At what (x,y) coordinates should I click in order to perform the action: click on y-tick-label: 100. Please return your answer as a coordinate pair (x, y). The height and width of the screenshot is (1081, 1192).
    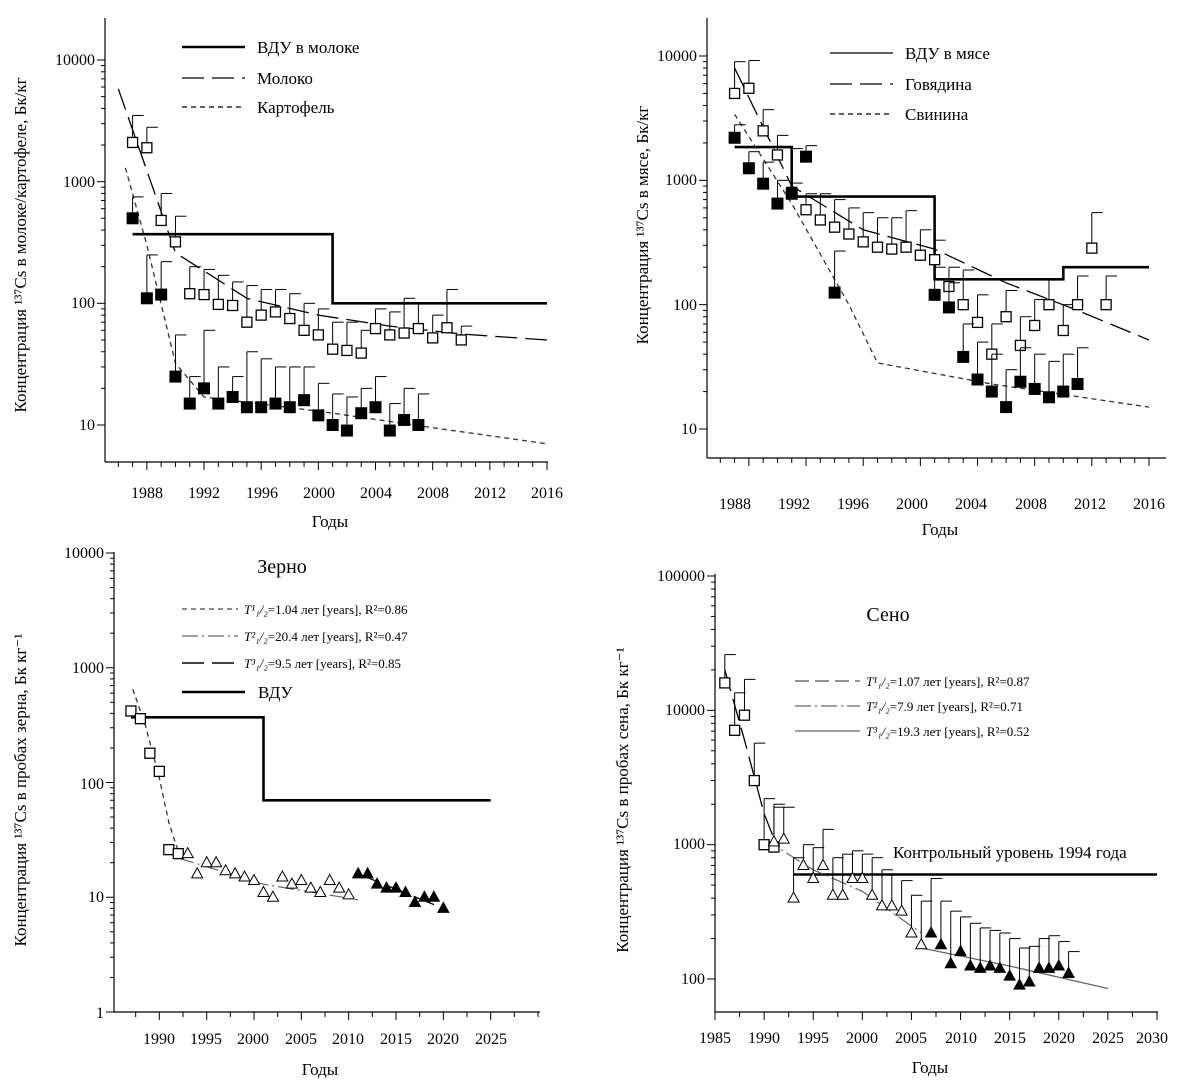
    Looking at the image, I should click on (92, 784).